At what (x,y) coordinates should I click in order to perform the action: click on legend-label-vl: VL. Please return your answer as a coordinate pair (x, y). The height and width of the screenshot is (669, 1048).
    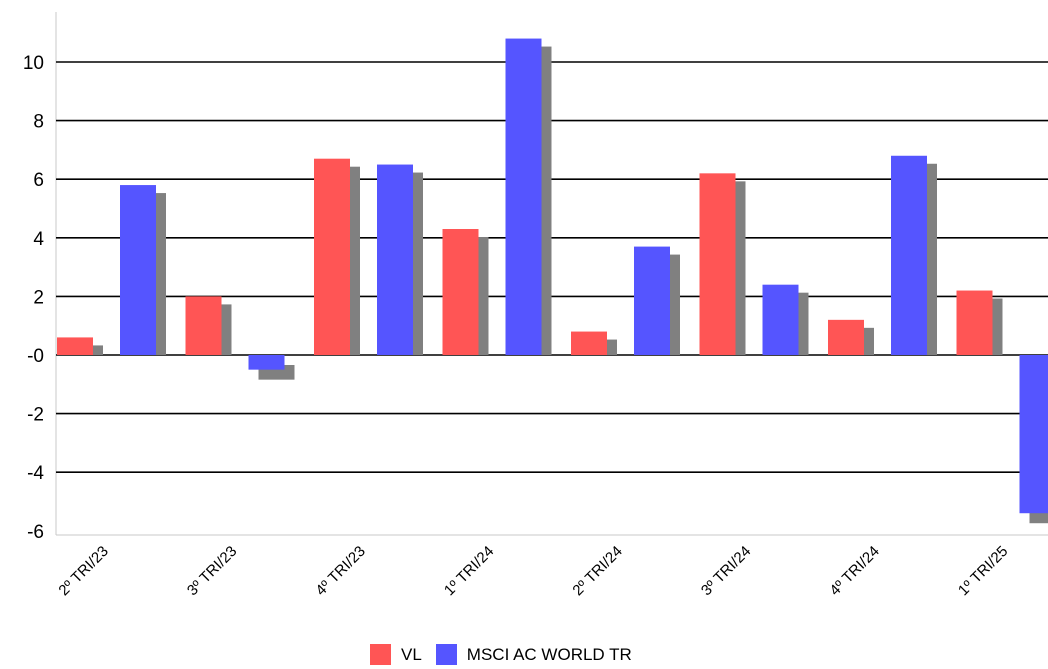
    Looking at the image, I should click on (411, 654).